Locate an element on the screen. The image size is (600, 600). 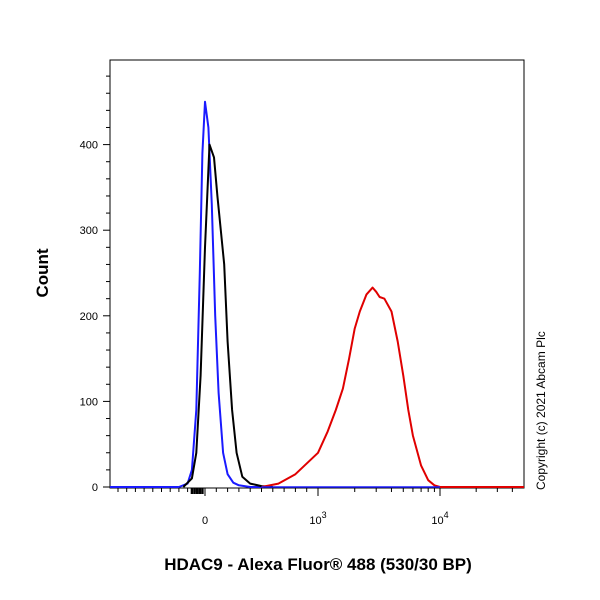
blue-histogram-line is located at coordinates (220, 294).